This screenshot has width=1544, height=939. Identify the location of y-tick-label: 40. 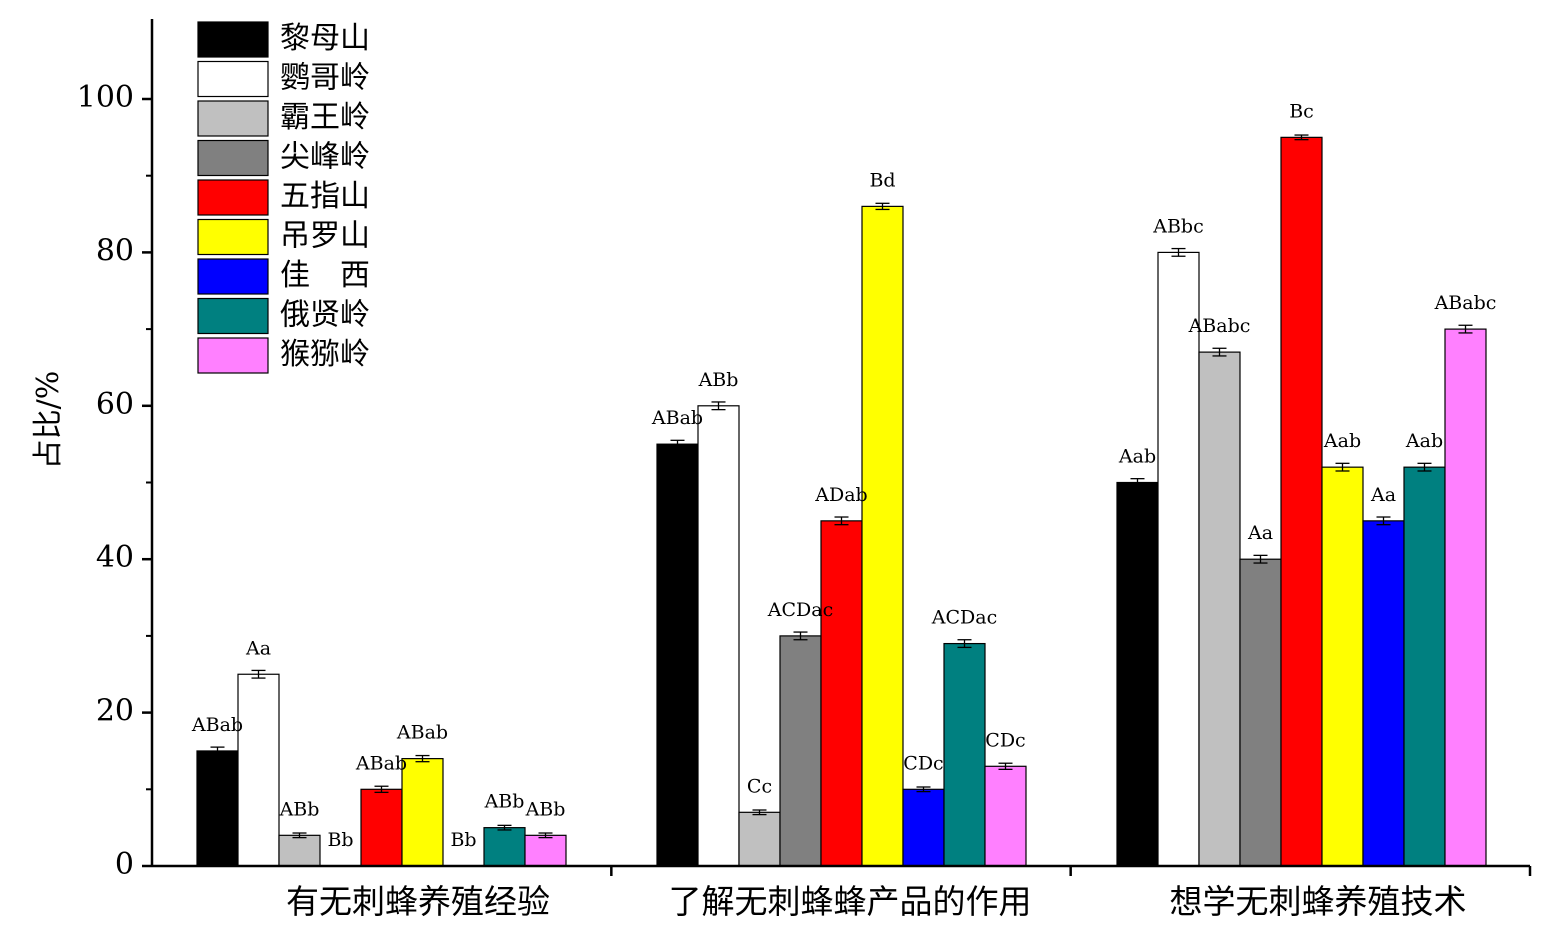
(115, 557).